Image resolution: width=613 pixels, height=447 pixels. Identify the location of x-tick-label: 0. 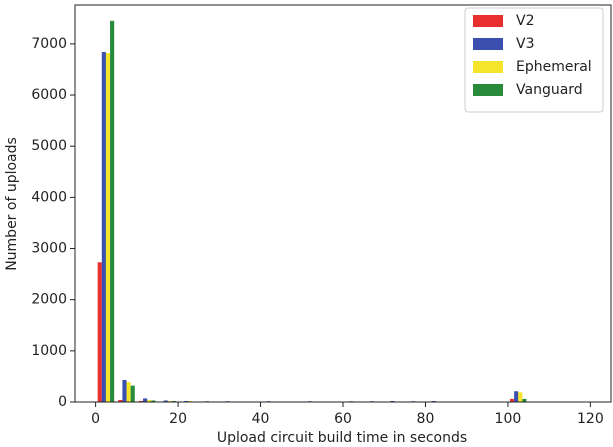
(95, 419).